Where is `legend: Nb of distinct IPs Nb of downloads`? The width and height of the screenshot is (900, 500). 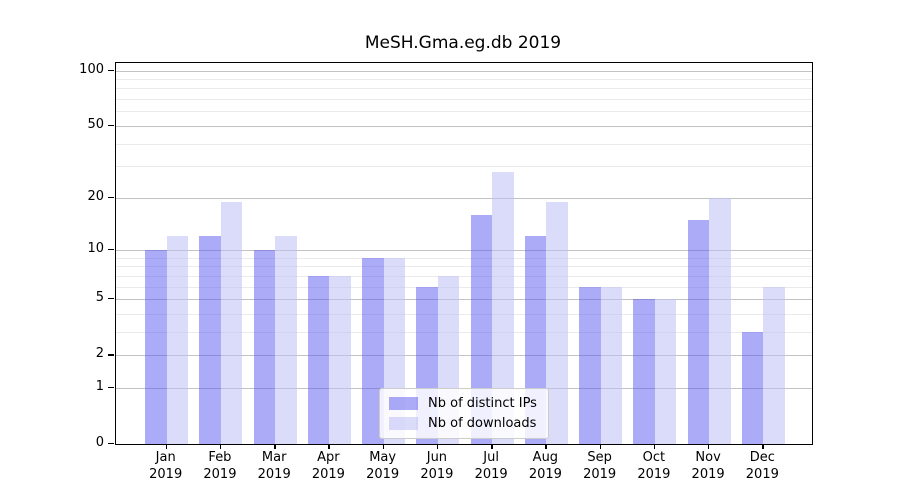 legend: Nb of distinct IPs Nb of downloads is located at coordinates (464, 413).